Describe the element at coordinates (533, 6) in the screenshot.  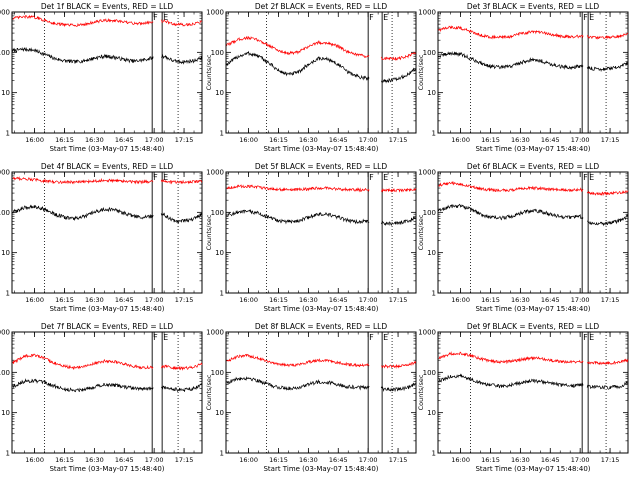
I see `panel-title: Det 3f BLACK = Events, RED = LLD` at that location.